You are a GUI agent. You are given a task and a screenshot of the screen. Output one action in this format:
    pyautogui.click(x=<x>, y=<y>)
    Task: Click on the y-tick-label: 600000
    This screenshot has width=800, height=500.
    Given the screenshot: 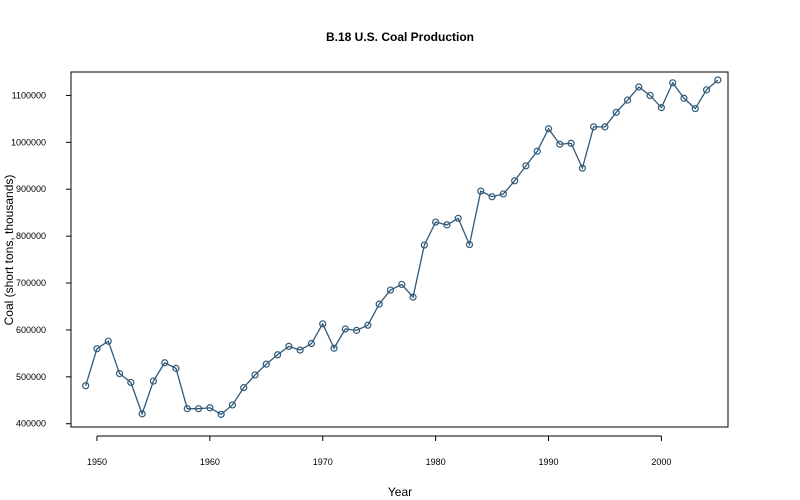 What is the action you would take?
    pyautogui.click(x=31, y=330)
    